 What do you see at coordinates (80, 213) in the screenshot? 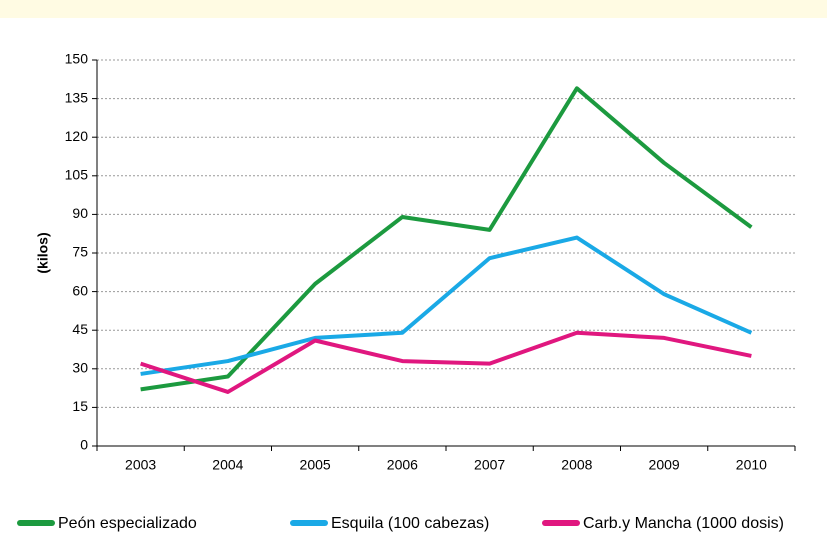
I see `y-tick-label: 90` at bounding box center [80, 213].